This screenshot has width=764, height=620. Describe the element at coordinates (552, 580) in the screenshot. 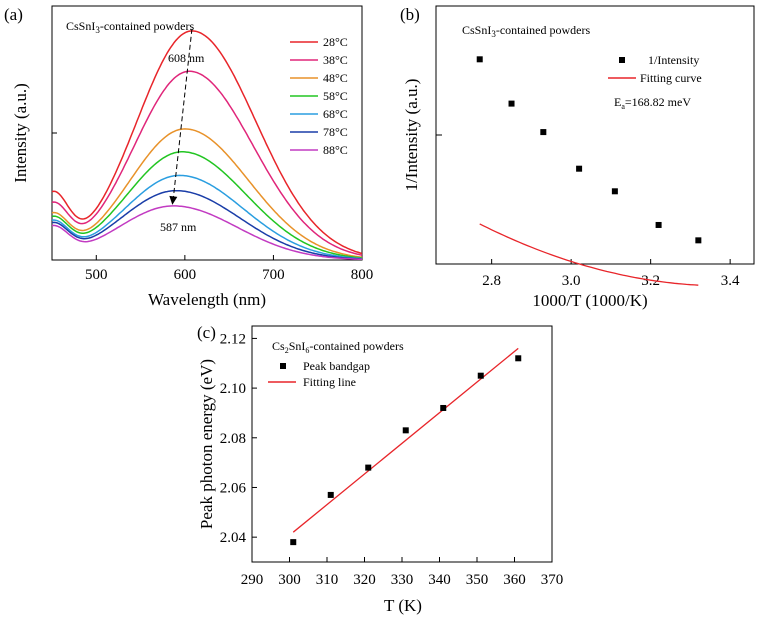

I see `x-tick-label-c: 370` at that location.